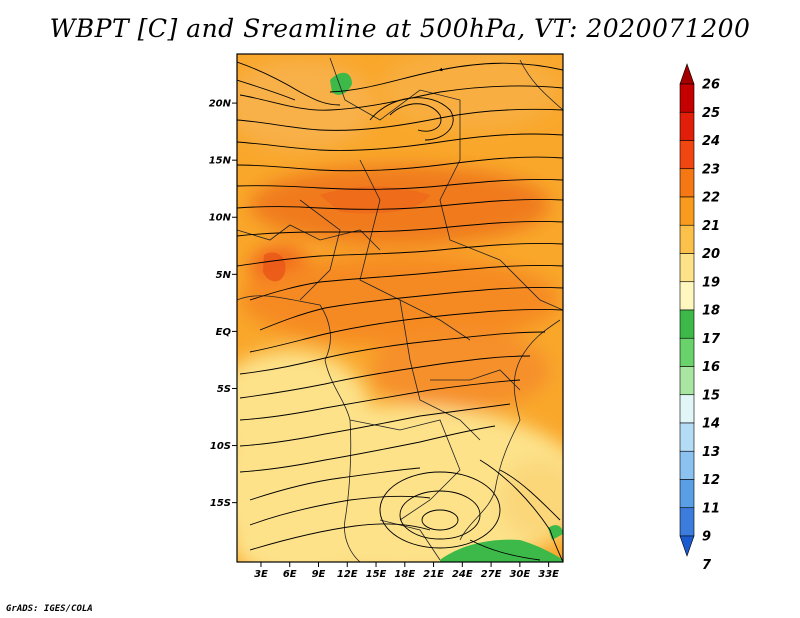 Image resolution: width=800 pixels, height=618 pixels. What do you see at coordinates (433, 574) in the screenshot?
I see `lon-tick-label: 21E` at bounding box center [433, 574].